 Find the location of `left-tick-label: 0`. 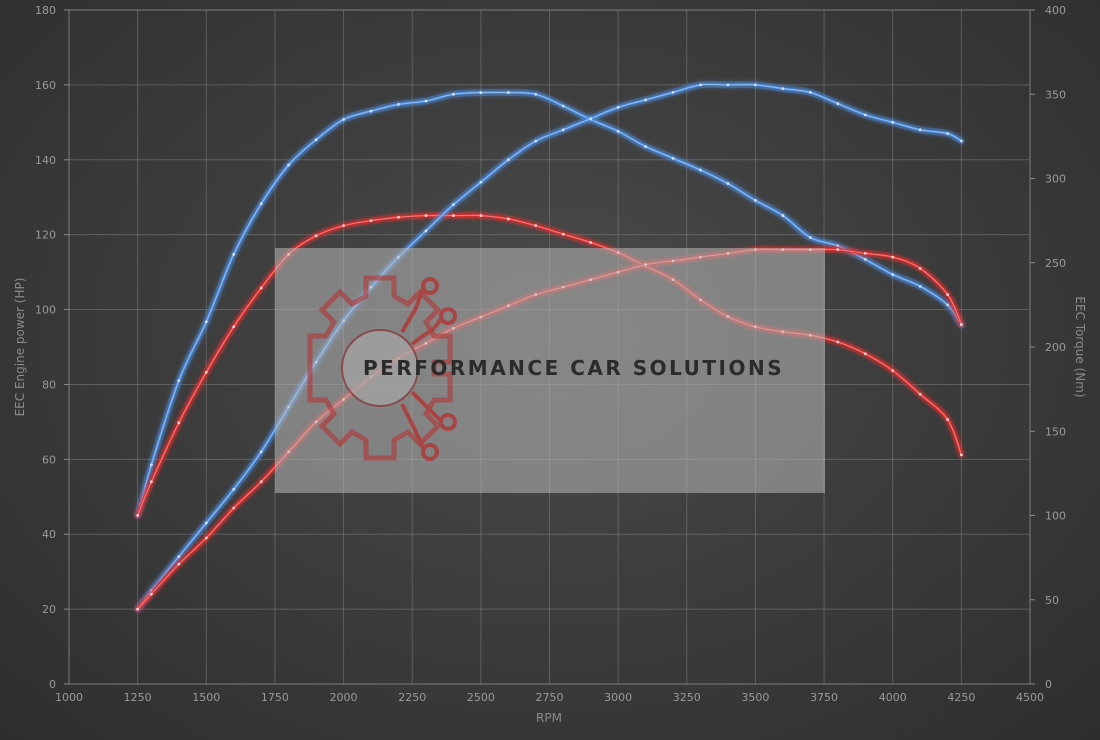

left-tick-label: 0 is located at coordinates (52, 684).